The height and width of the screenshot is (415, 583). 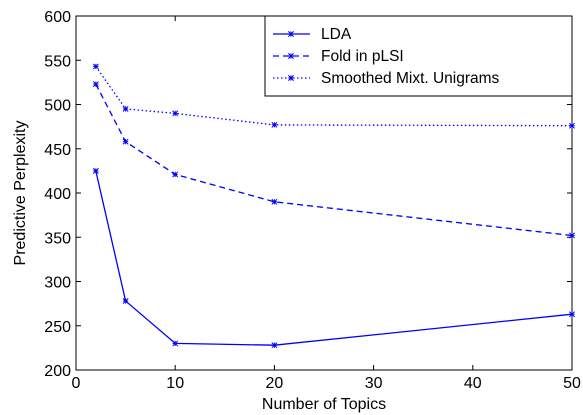 I want to click on legend-entry: Smoothed Mixt. Unigrams, so click(x=386, y=78).